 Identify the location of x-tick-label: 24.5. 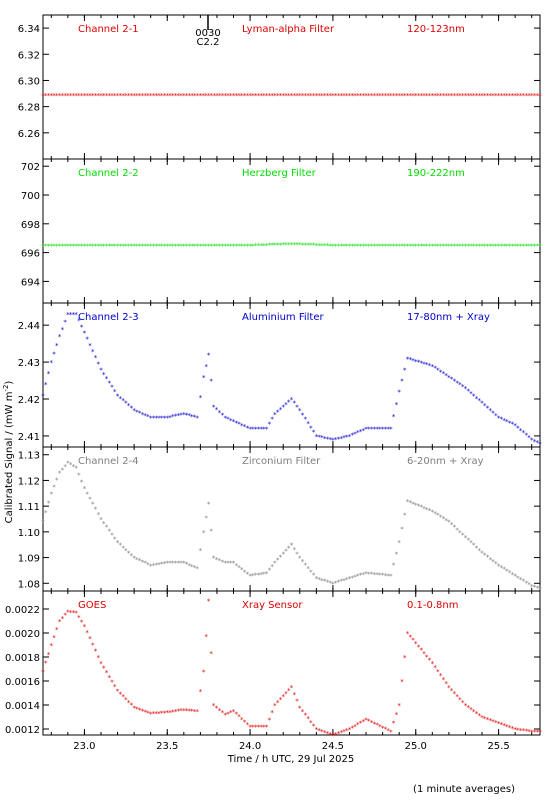
(333, 746).